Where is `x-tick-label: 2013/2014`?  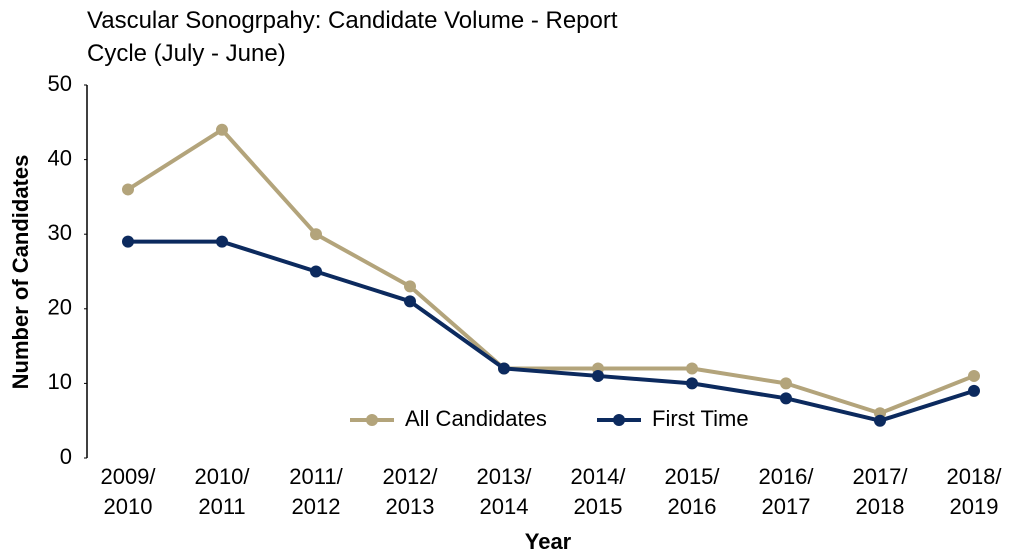
x-tick-label: 2013/2014 is located at coordinates (504, 491).